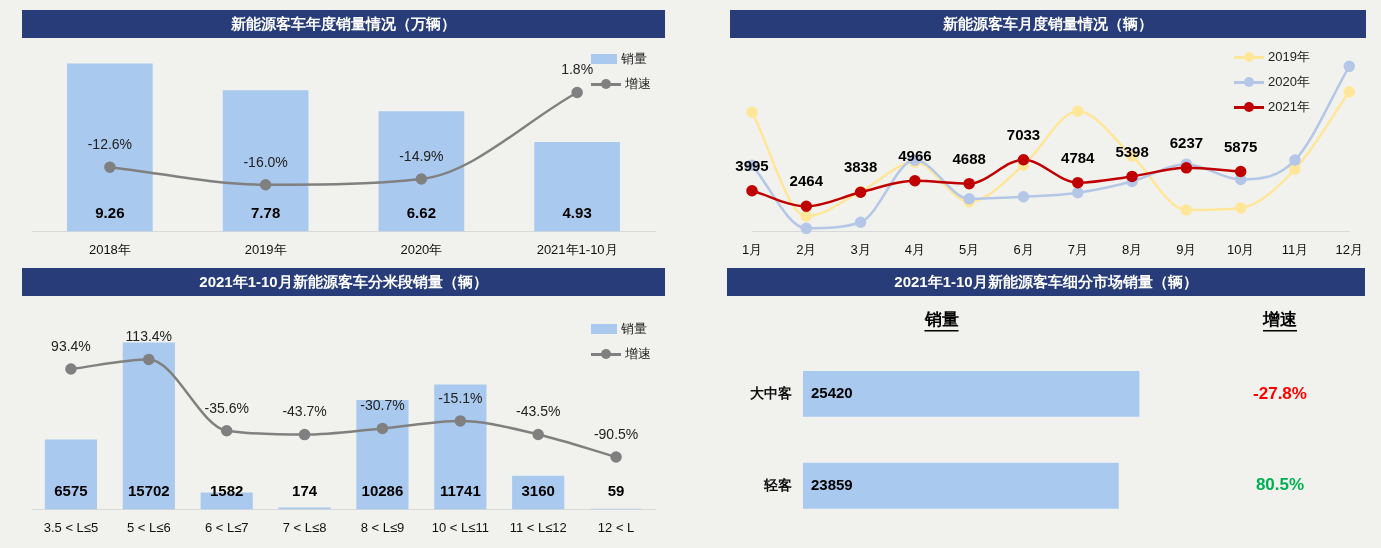 Image resolution: width=1381 pixels, height=548 pixels. I want to click on y-tick-label: 轻客, so click(777, 484).